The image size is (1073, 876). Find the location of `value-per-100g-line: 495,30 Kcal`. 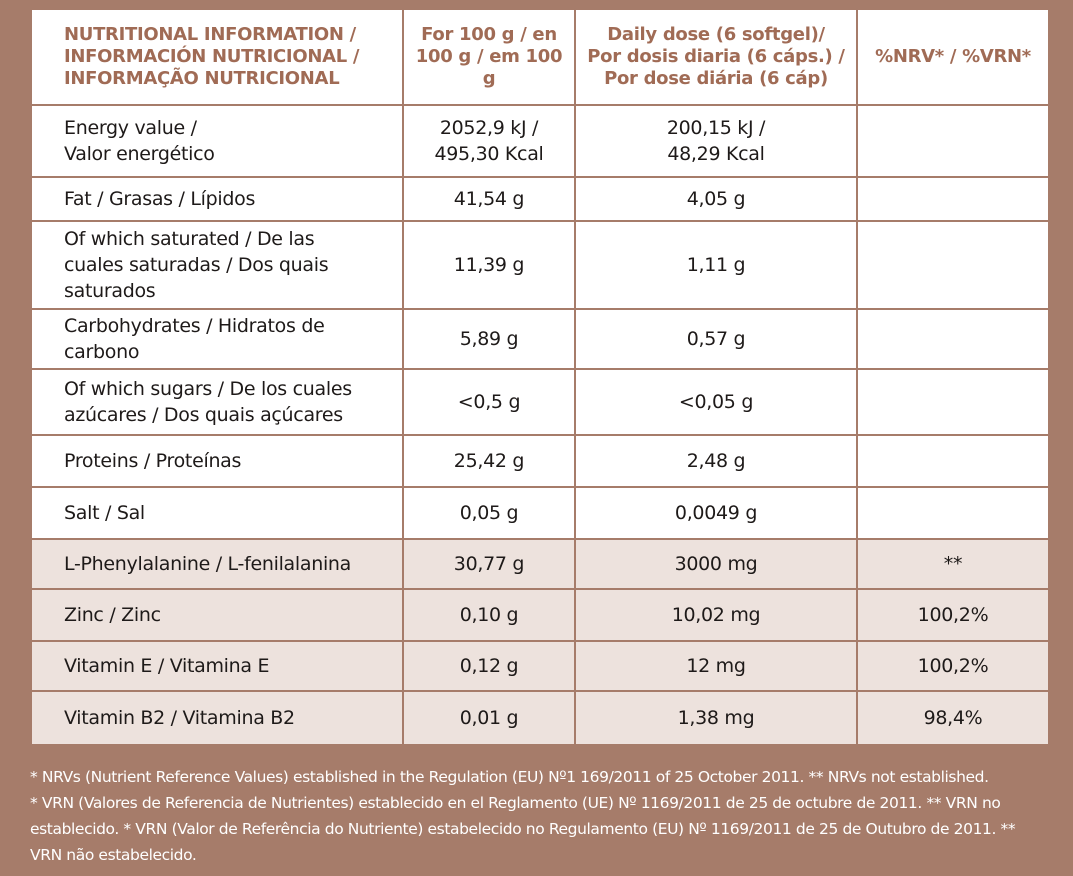

value-per-100g-line: 495,30 Kcal is located at coordinates (489, 154).